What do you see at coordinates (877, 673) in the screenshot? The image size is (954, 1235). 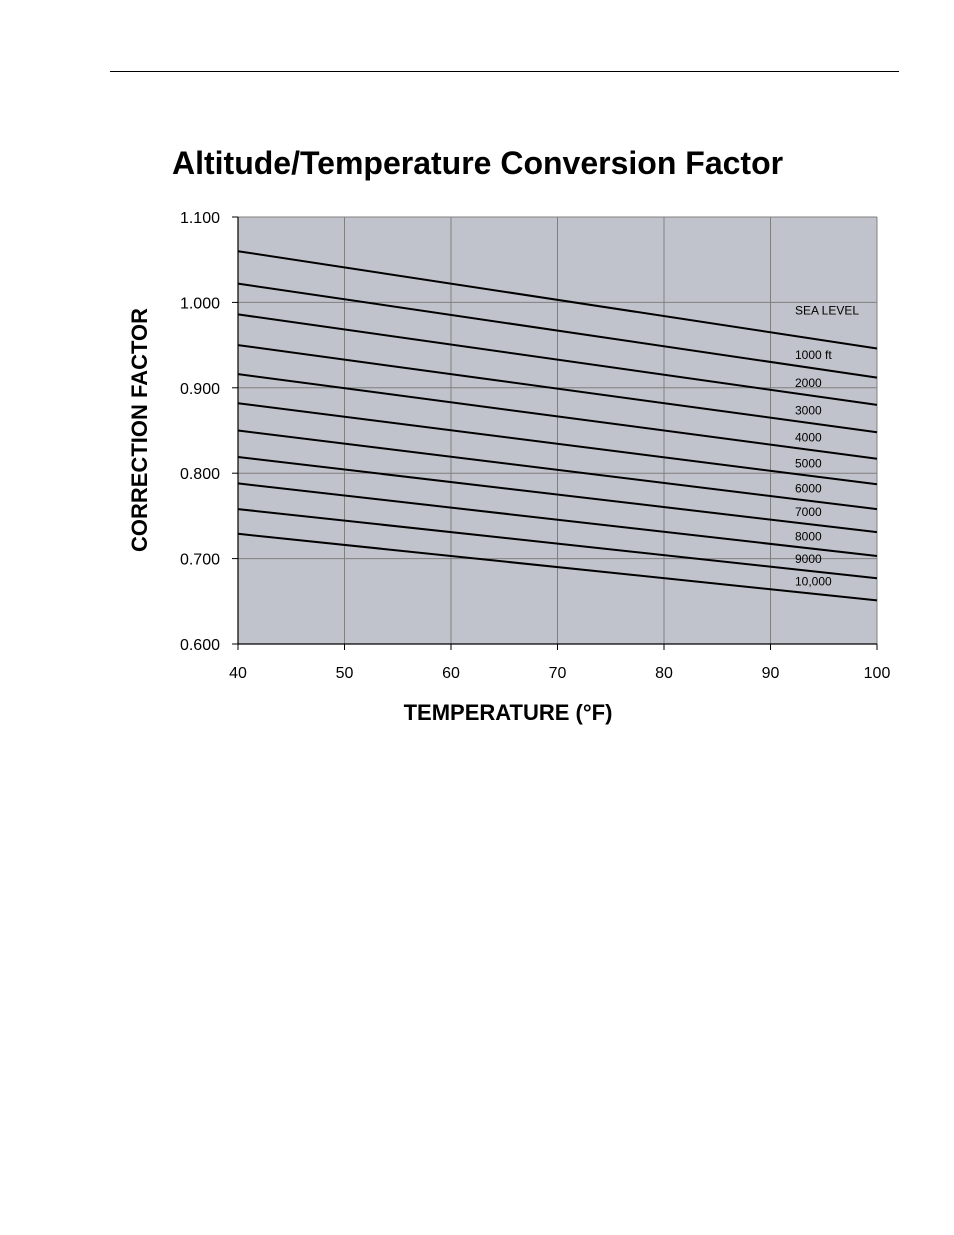 I see `x-tick-label: 100` at bounding box center [877, 673].